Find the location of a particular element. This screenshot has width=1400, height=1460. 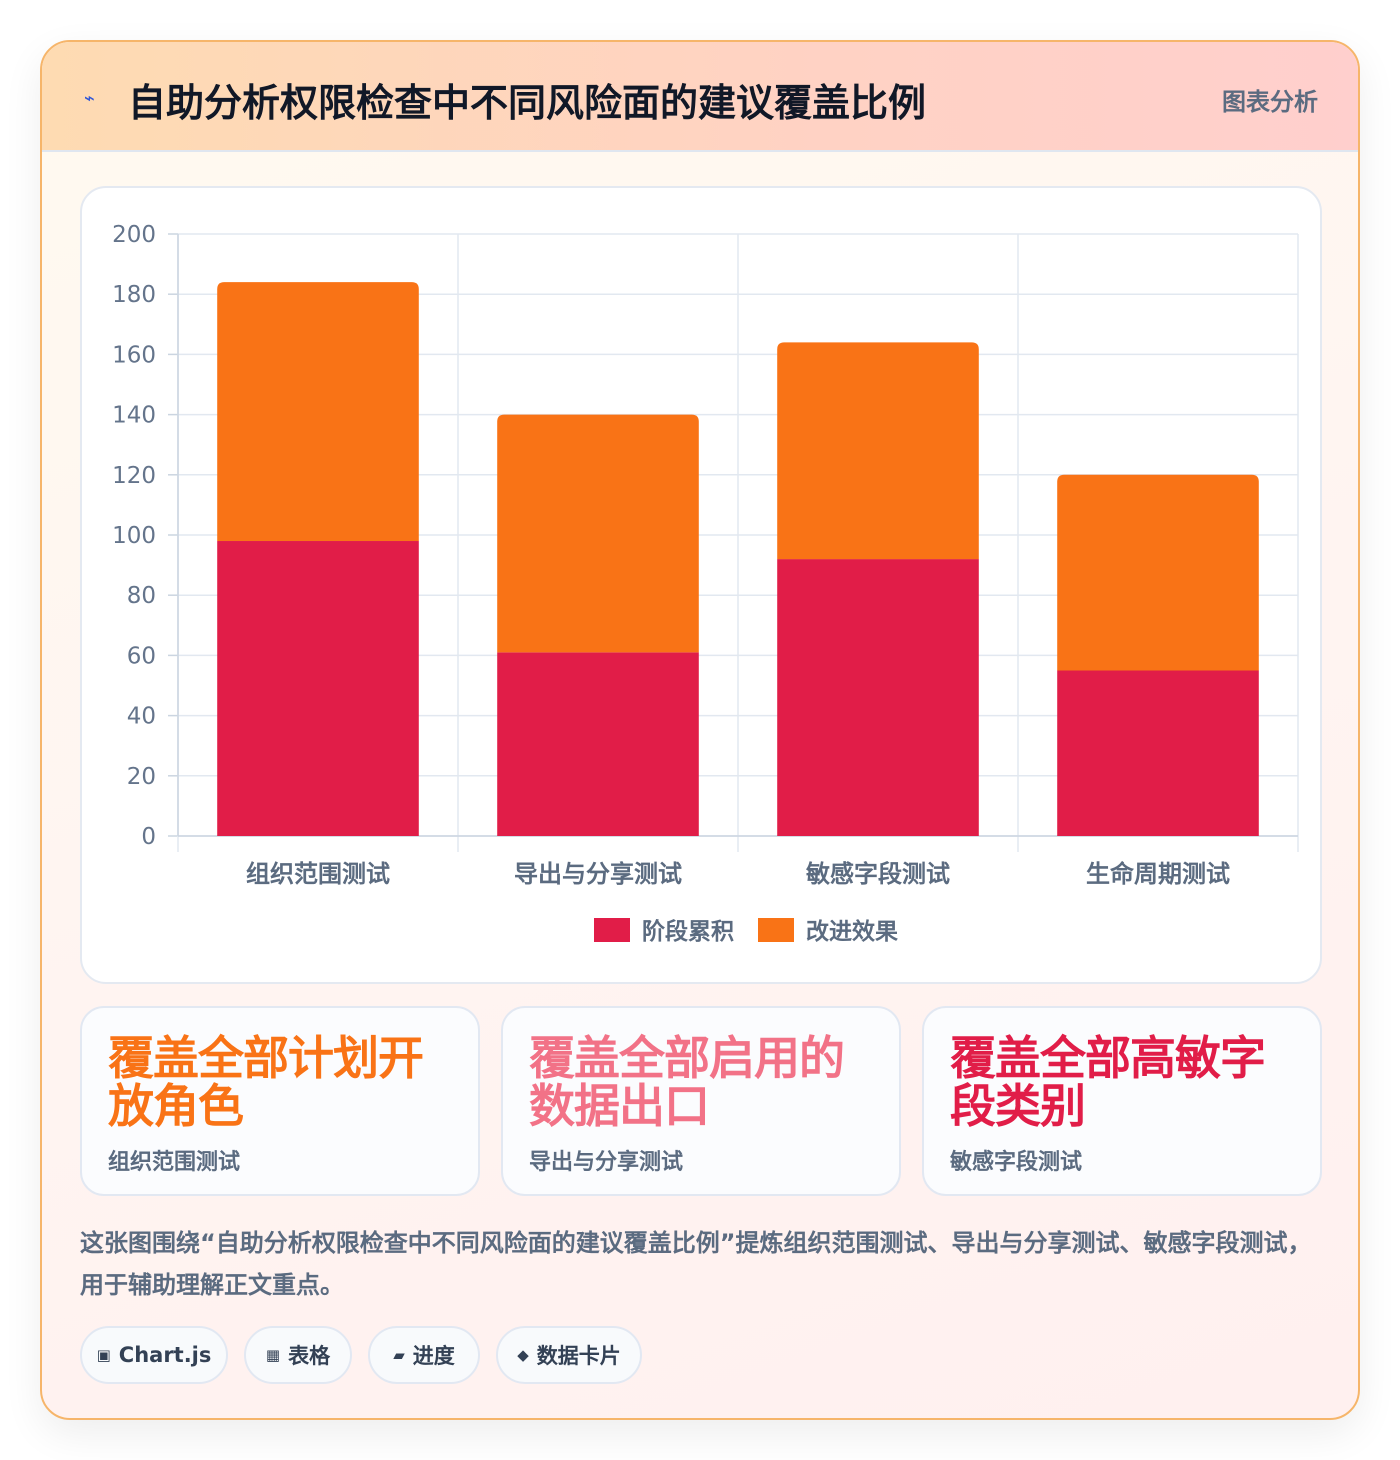

pill-label: Chart.js is located at coordinates (165, 1355).